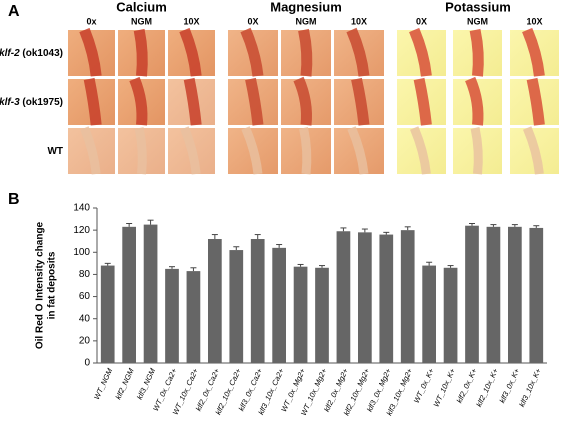  I want to click on x-tick-label: klf2_10x_K+, so click(487, 387).